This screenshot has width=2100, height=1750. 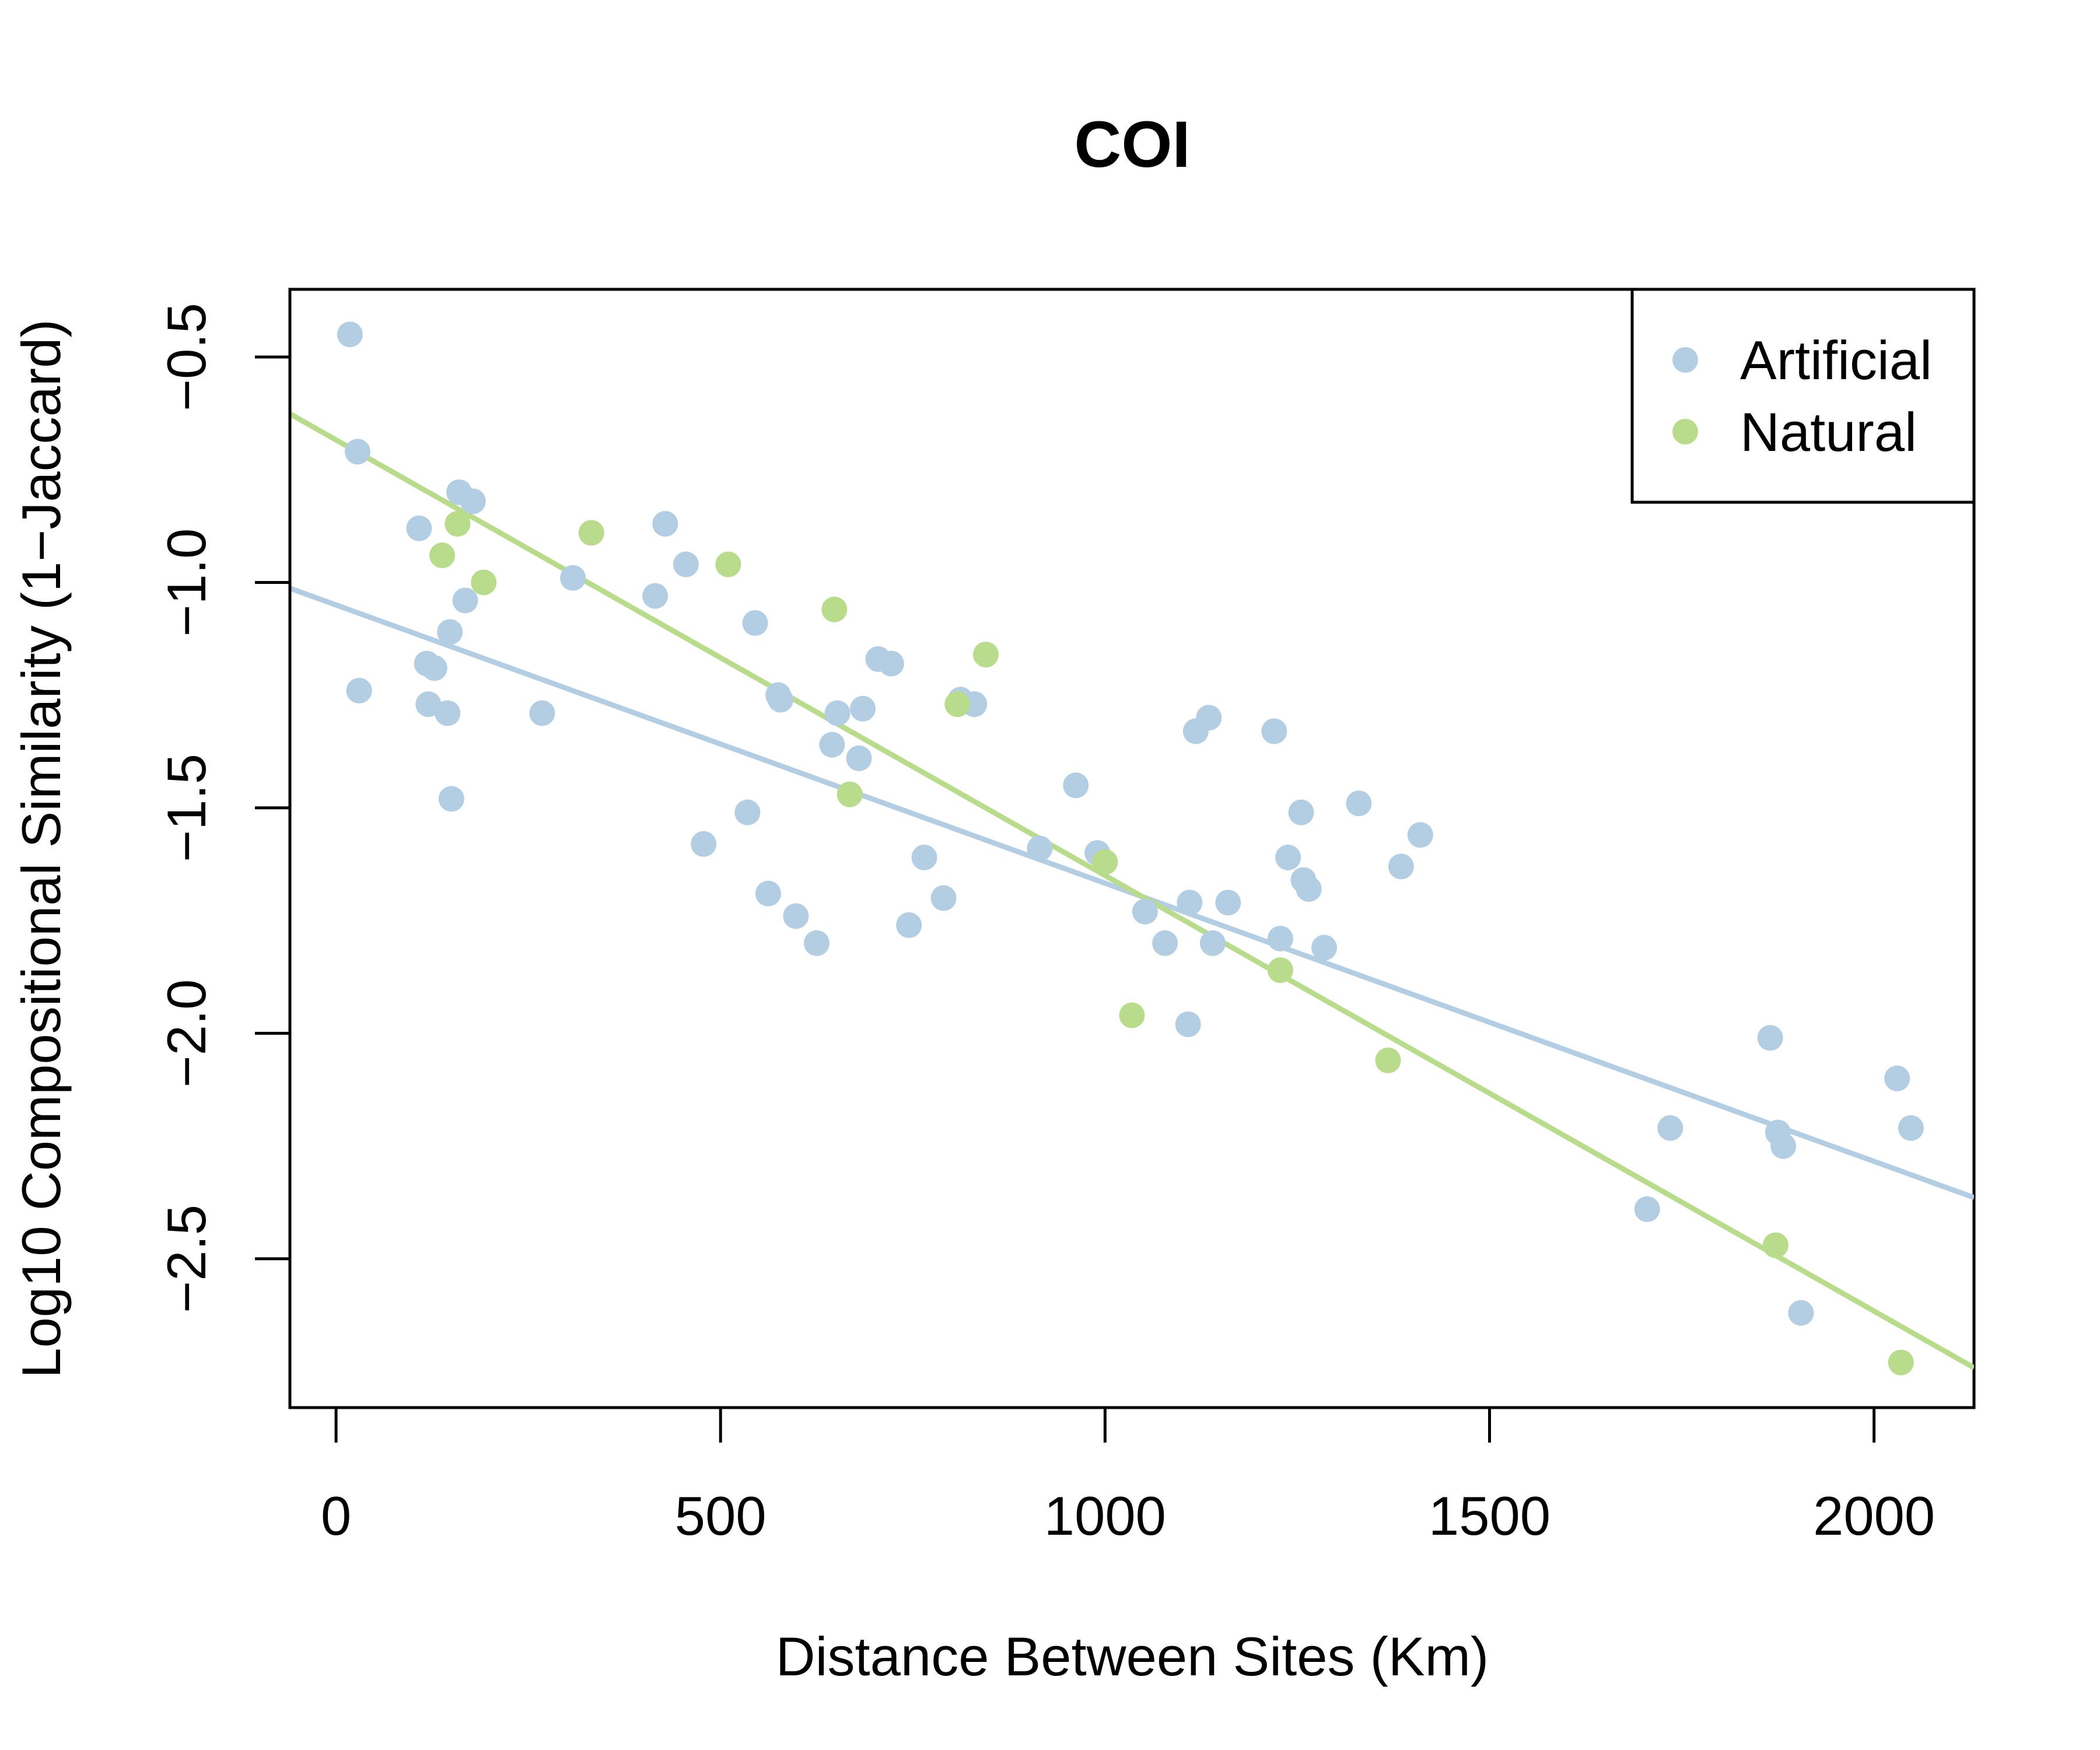 I want to click on y-tick-label: −2.5, so click(x=187, y=1259).